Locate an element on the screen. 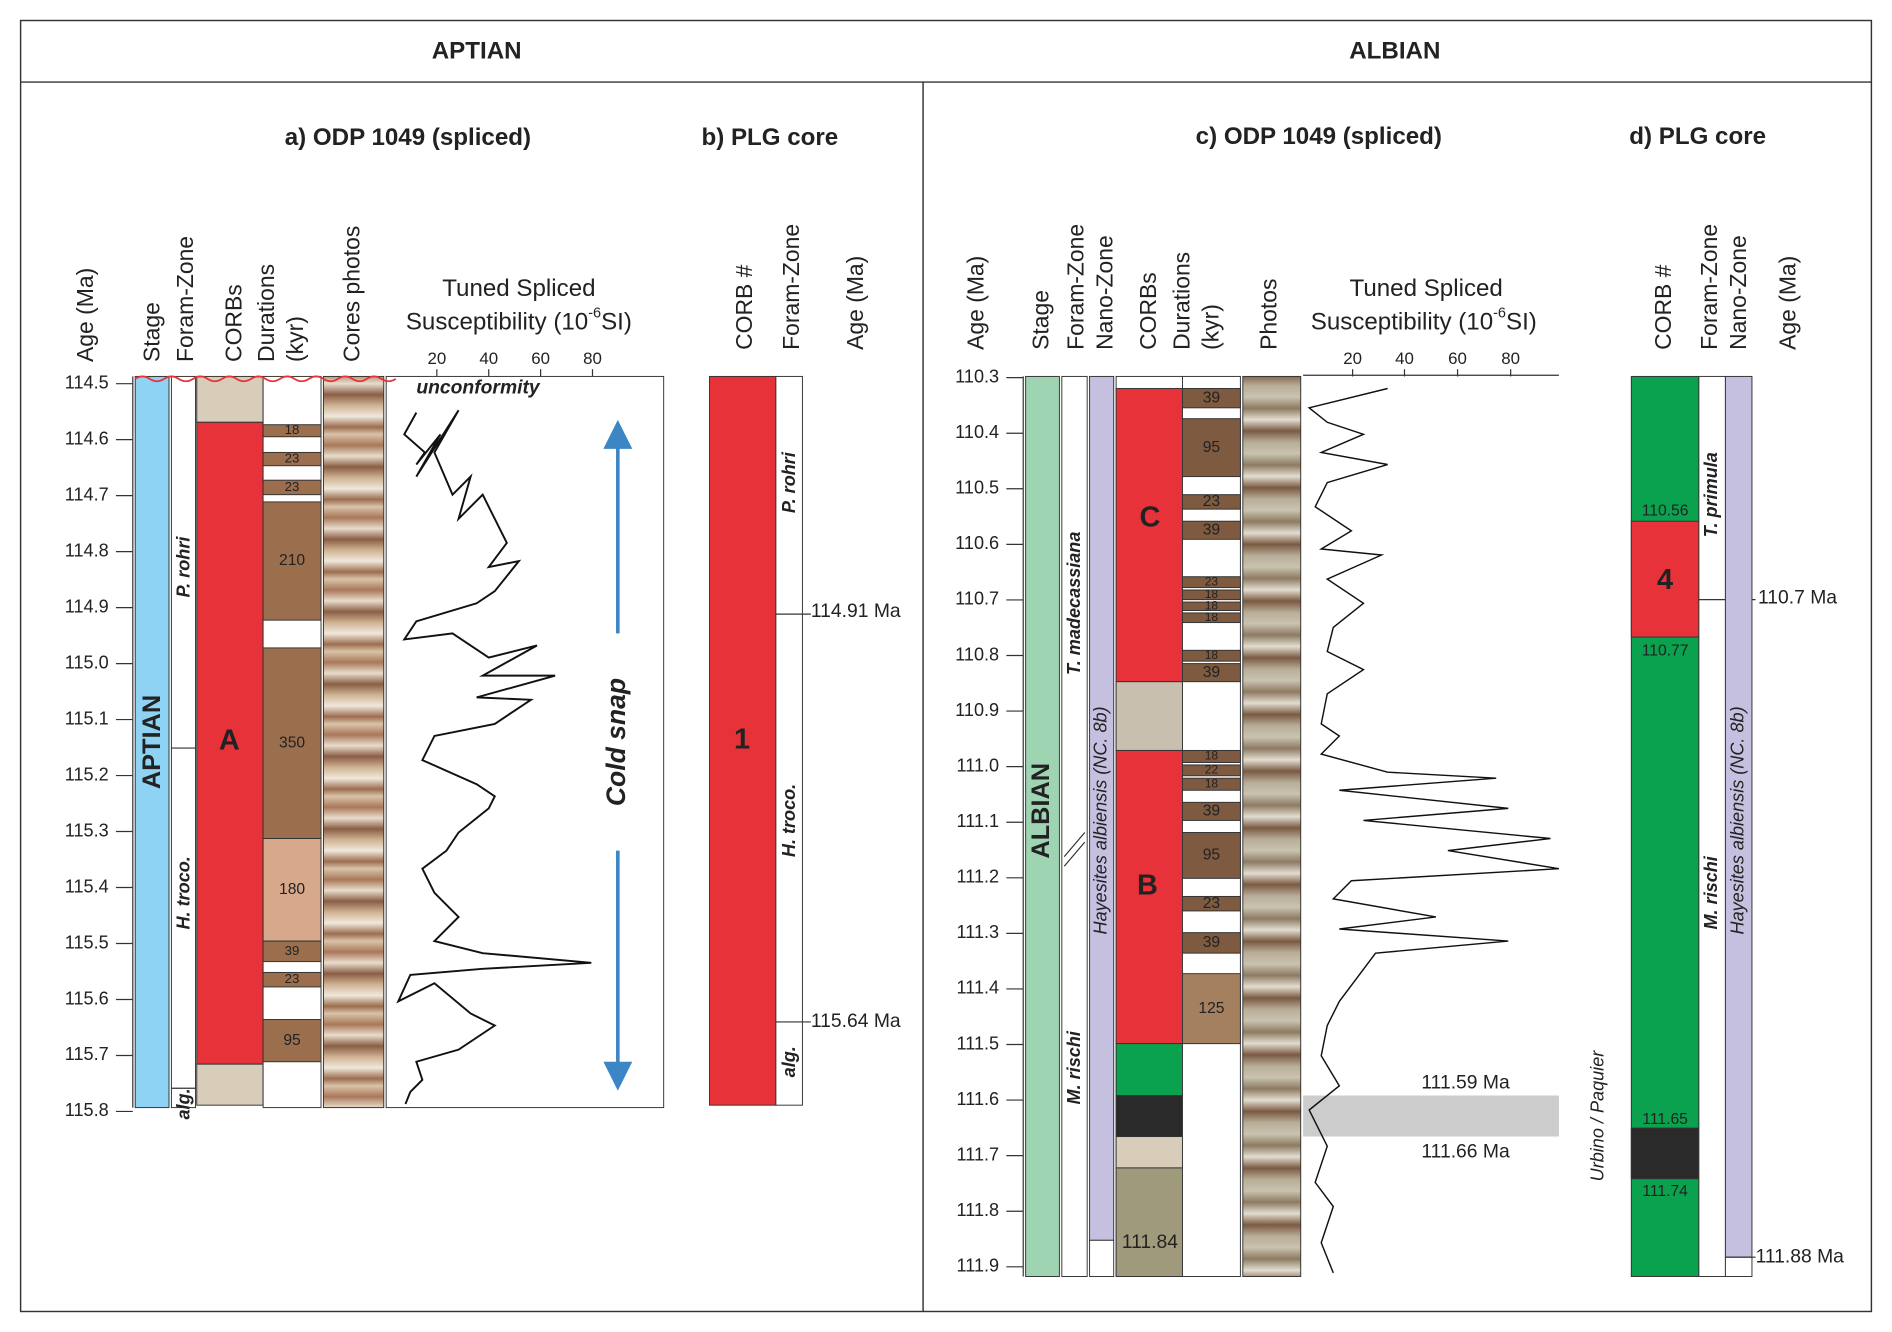 Image resolution: width=1892 pixels, height=1332 pixels. core-photo is located at coordinates (1272, 826).